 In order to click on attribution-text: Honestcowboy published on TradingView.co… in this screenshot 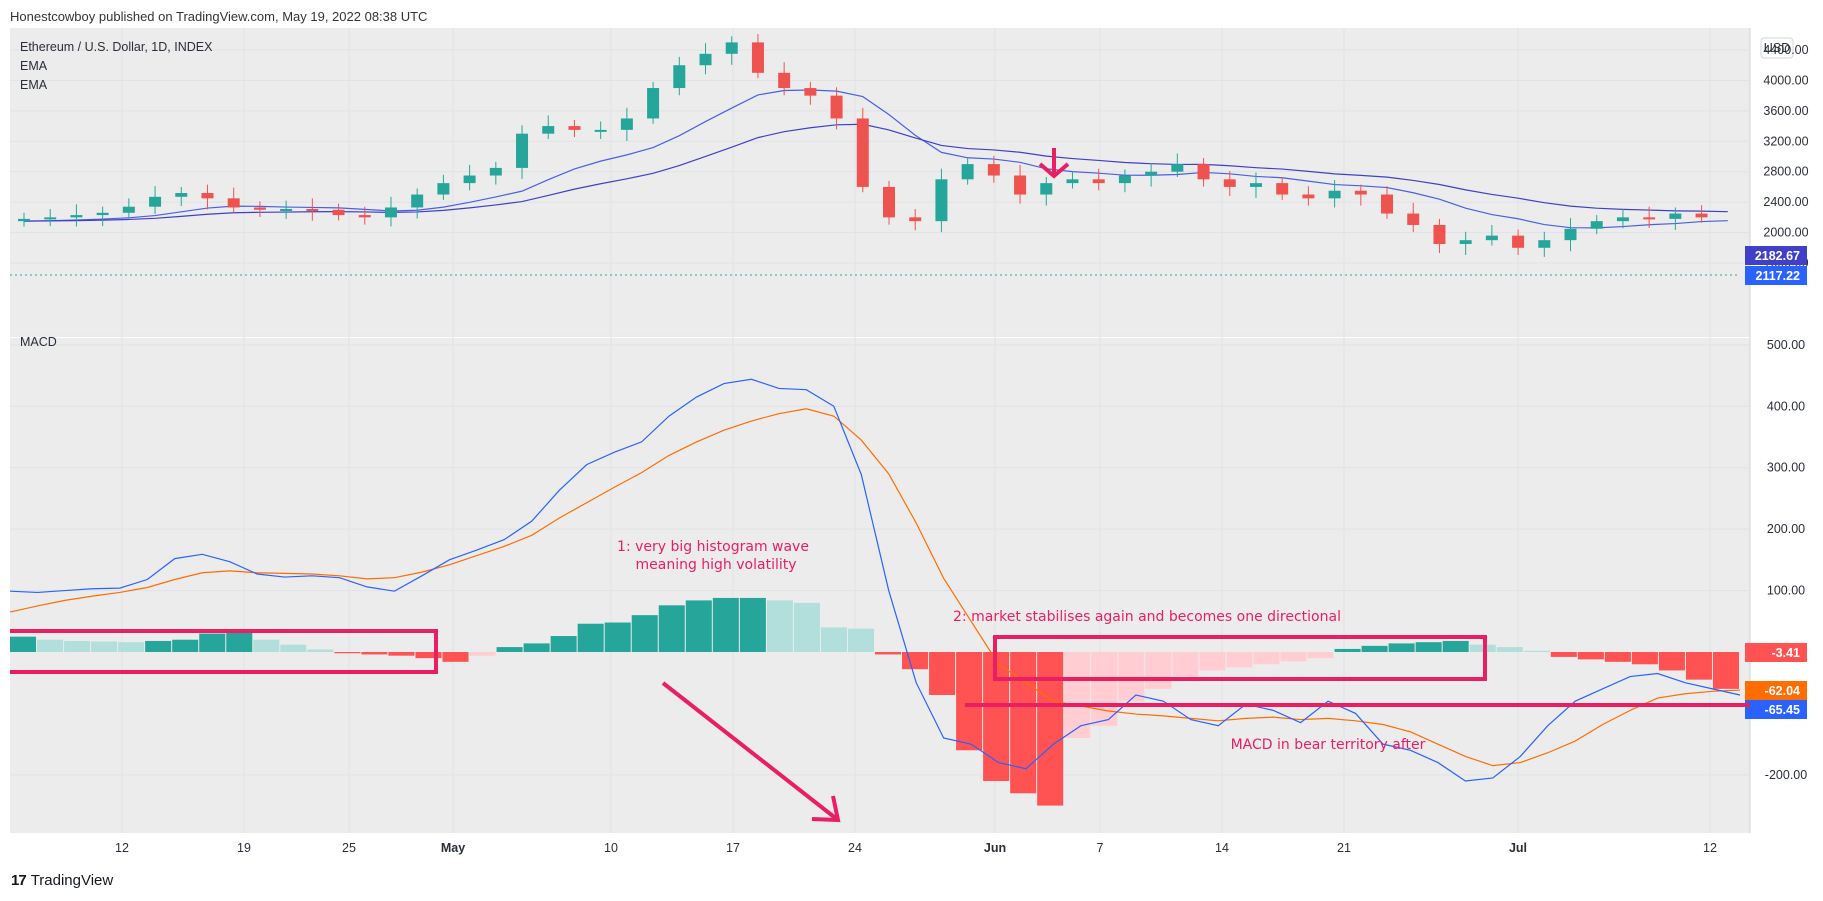, I will do `click(219, 16)`.